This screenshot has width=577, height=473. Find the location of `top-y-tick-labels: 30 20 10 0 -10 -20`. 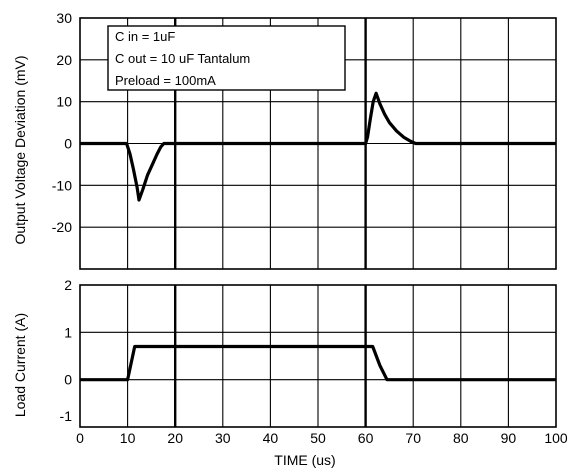

top-y-tick-labels: 30 20 10 0 -10 -20 is located at coordinates (62, 122).